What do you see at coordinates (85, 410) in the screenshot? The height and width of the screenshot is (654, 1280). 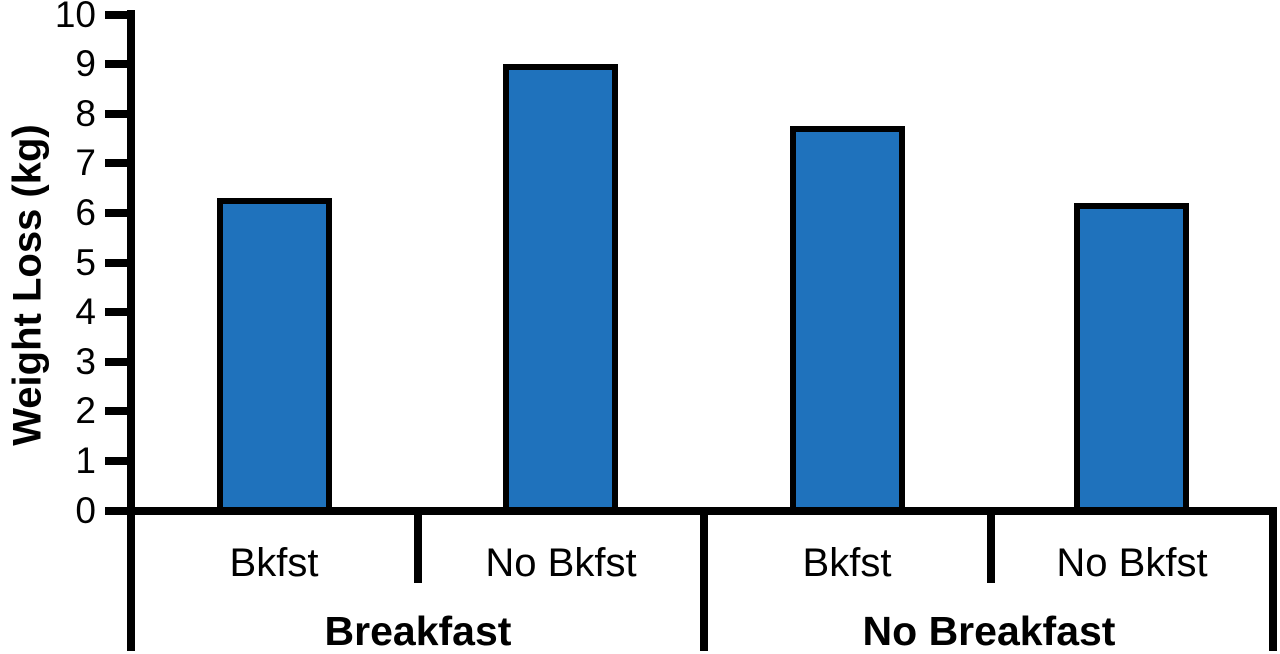 I see `y-tick-label: 2` at bounding box center [85, 410].